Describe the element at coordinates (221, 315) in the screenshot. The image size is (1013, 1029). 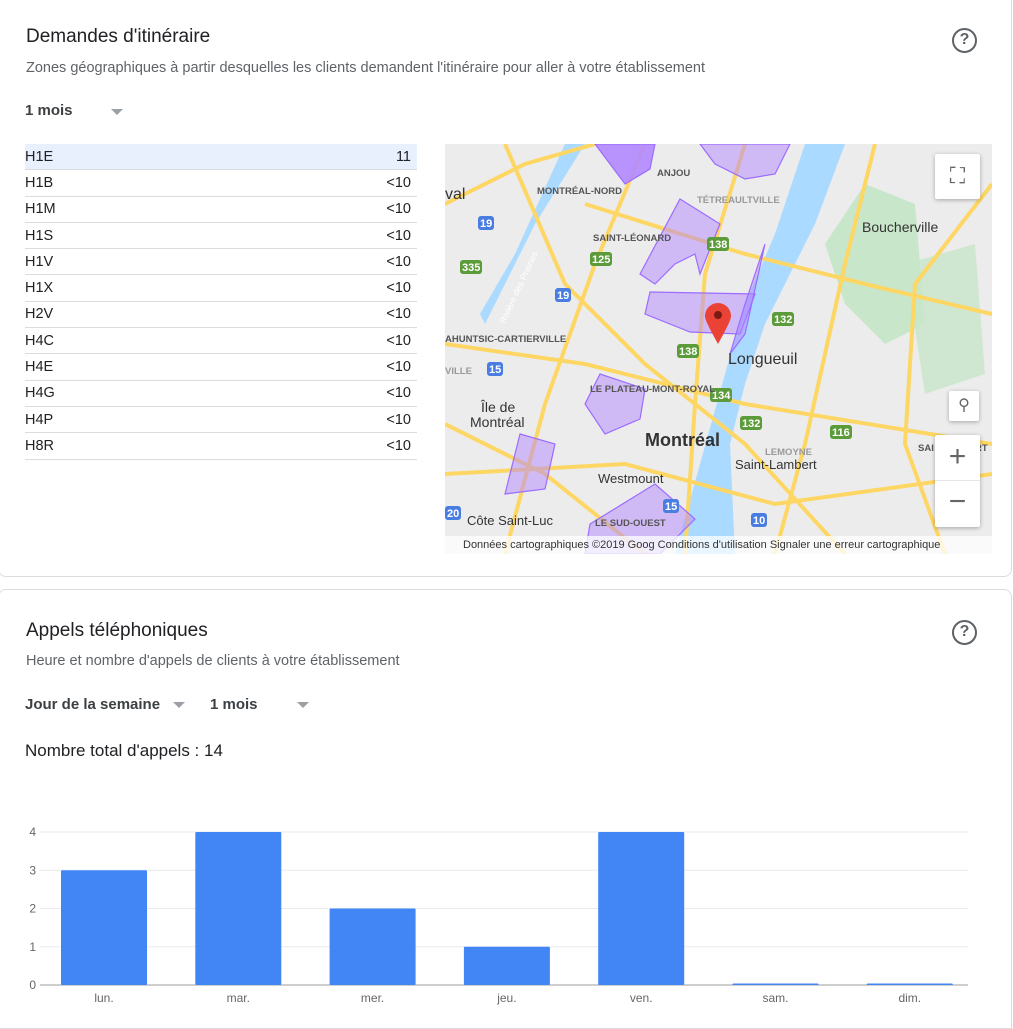
I see `table-row: H2V <10` at that location.